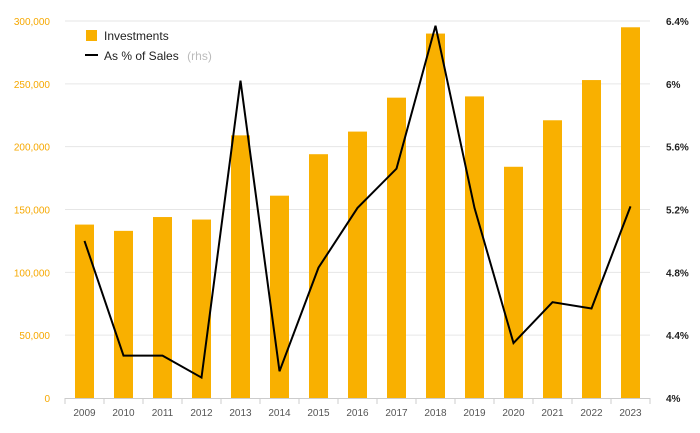  What do you see at coordinates (435, 413) in the screenshot?
I see `x-tick-label: 2018` at bounding box center [435, 413].